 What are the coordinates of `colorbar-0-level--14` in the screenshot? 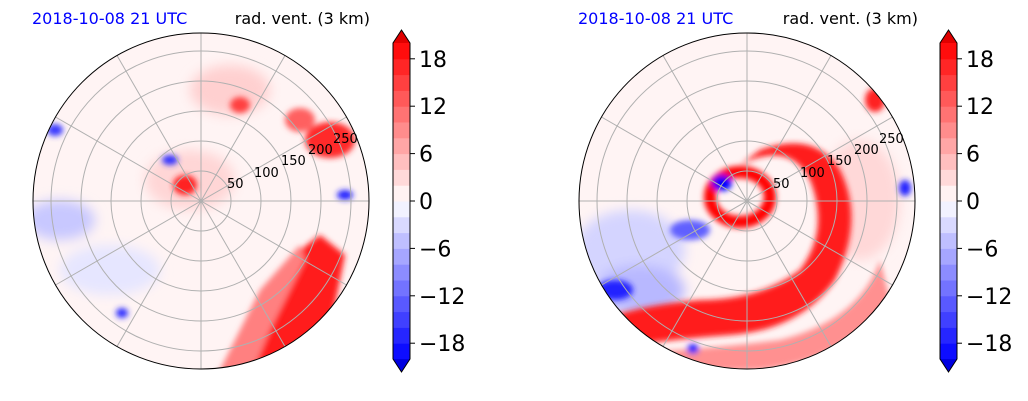 It's located at (401, 304).